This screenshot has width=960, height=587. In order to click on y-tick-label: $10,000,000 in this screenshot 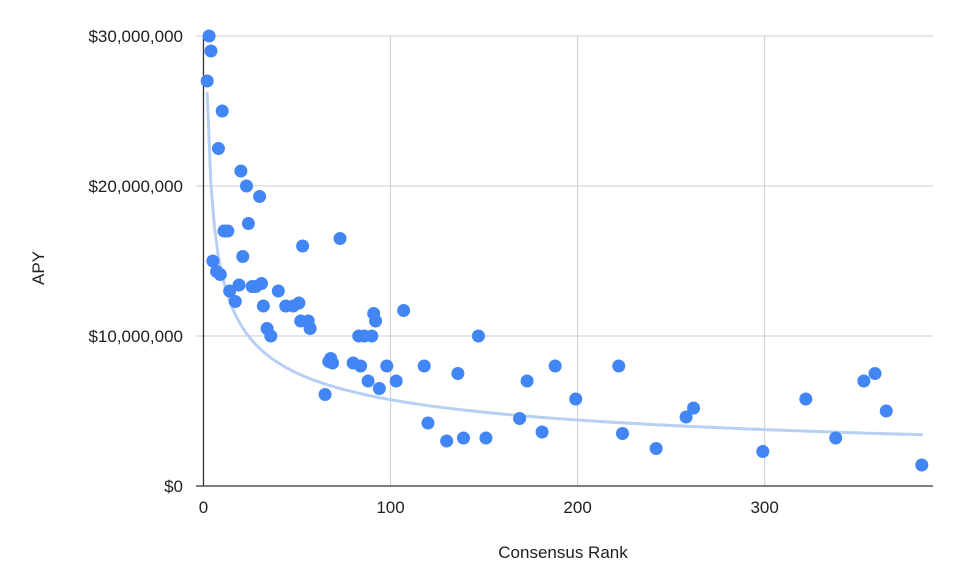, I will do `click(135, 336)`.